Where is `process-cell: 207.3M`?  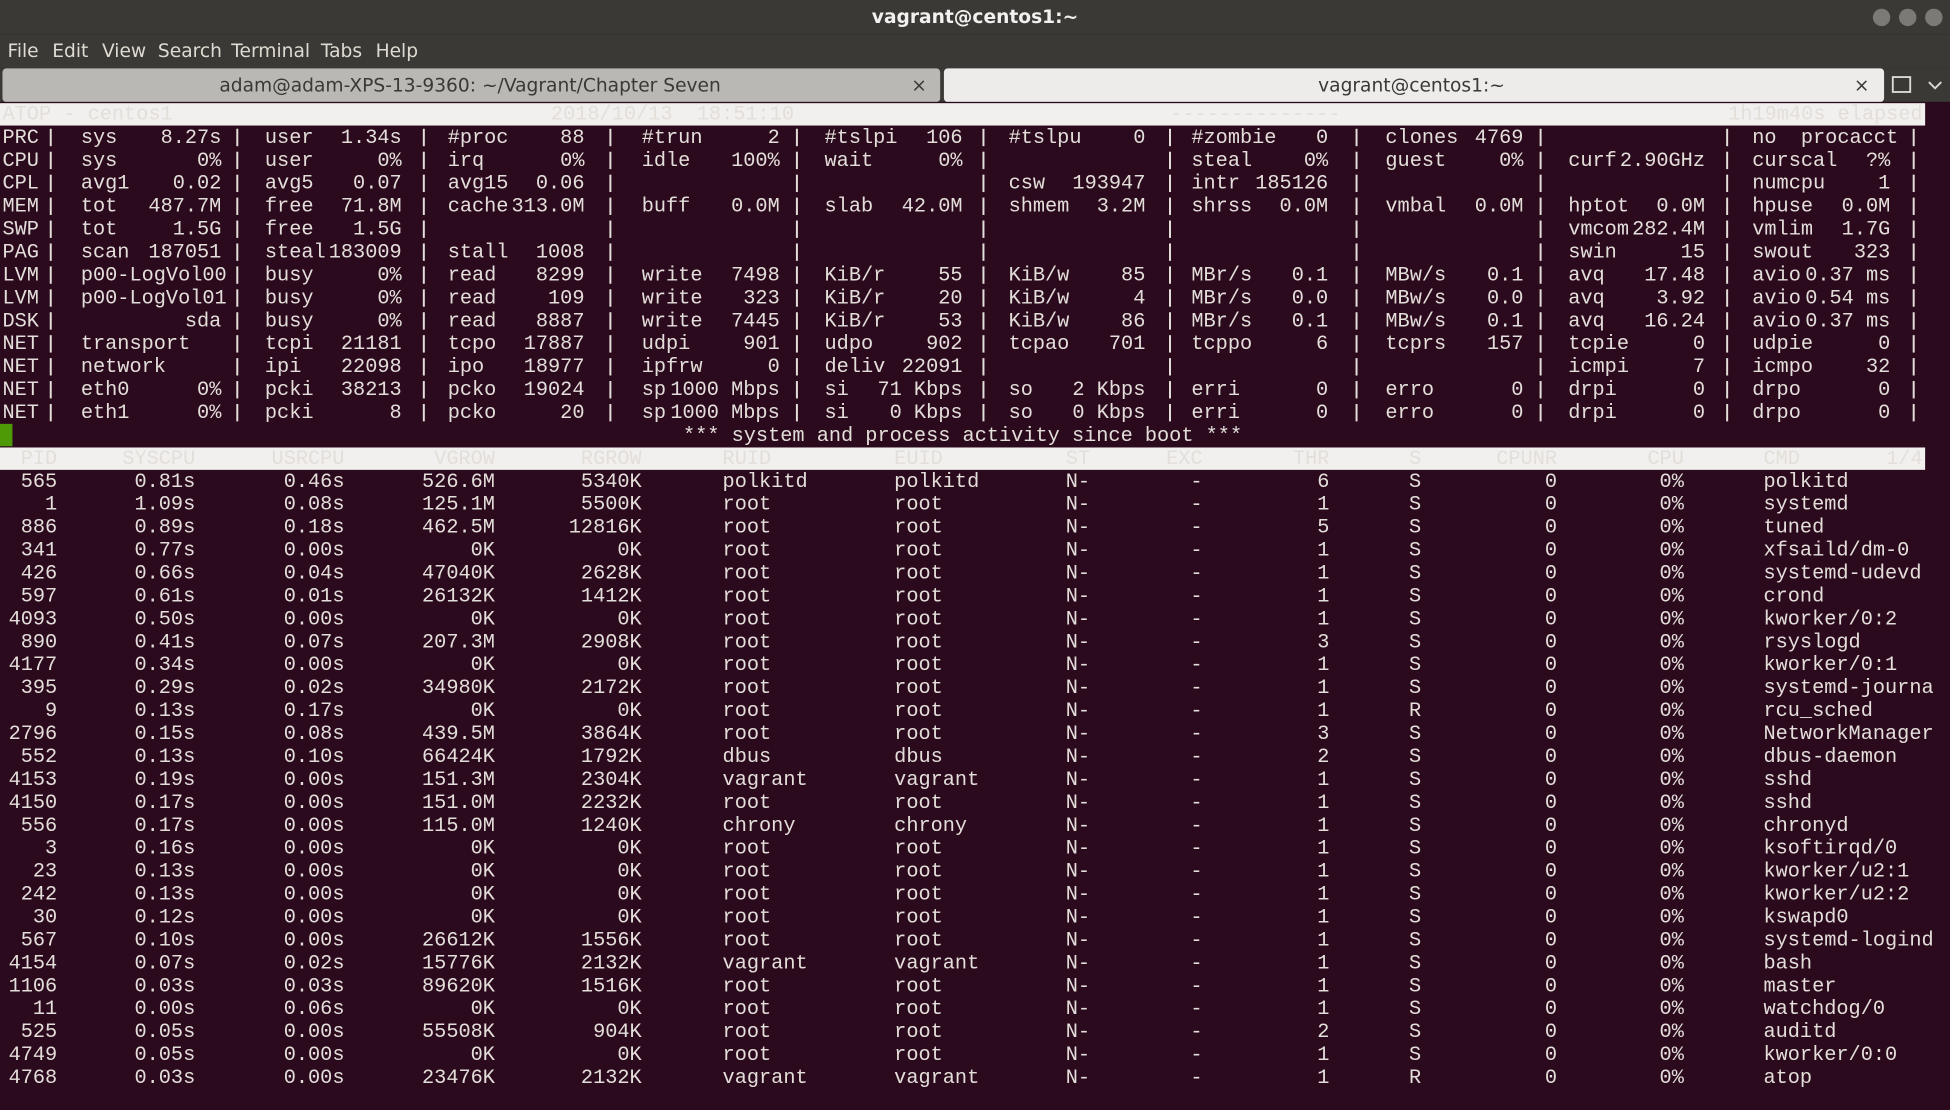
process-cell: 207.3M is located at coordinates (458, 642).